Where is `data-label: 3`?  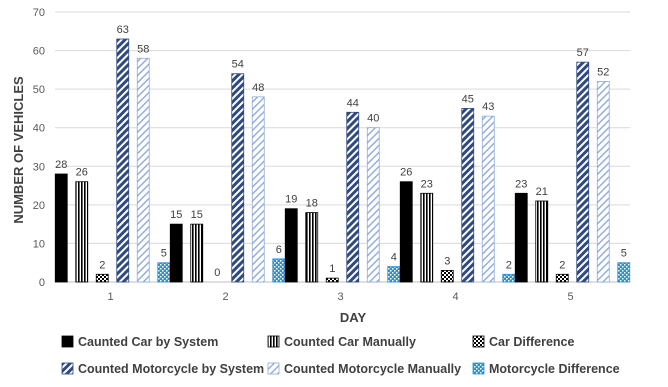 data-label: 3 is located at coordinates (447, 261).